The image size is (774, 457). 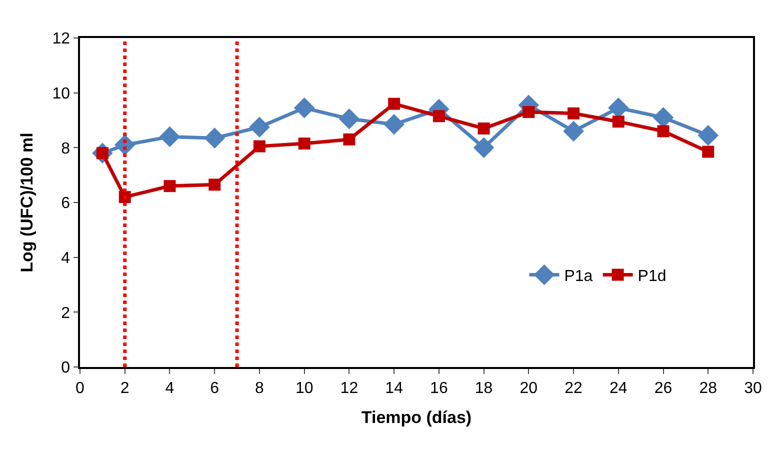 I want to click on legend-label: P1a, so click(x=578, y=277).